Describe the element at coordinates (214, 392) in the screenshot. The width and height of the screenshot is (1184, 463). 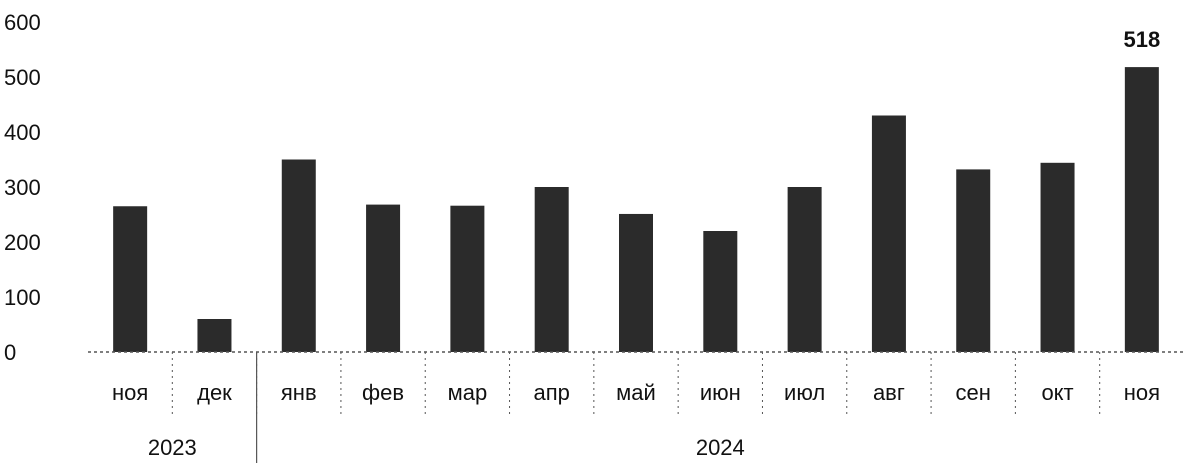
I see `x-category-label: дек` at that location.